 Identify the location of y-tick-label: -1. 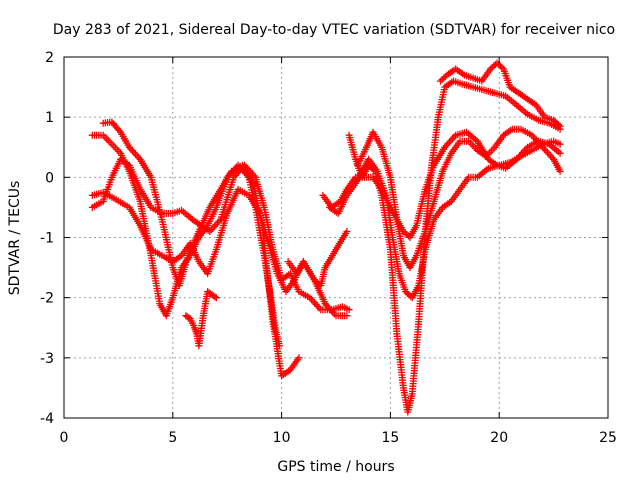
(47, 239).